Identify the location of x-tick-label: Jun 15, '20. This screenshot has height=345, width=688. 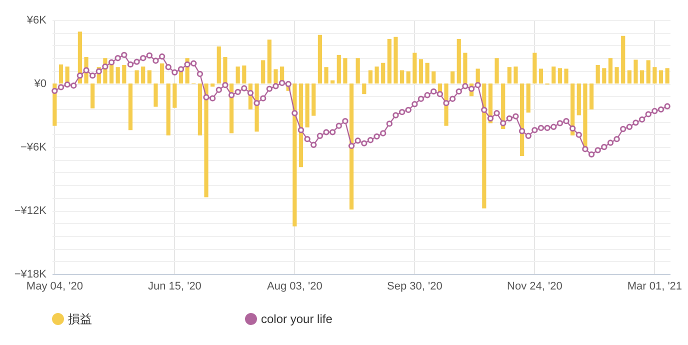
(175, 286).